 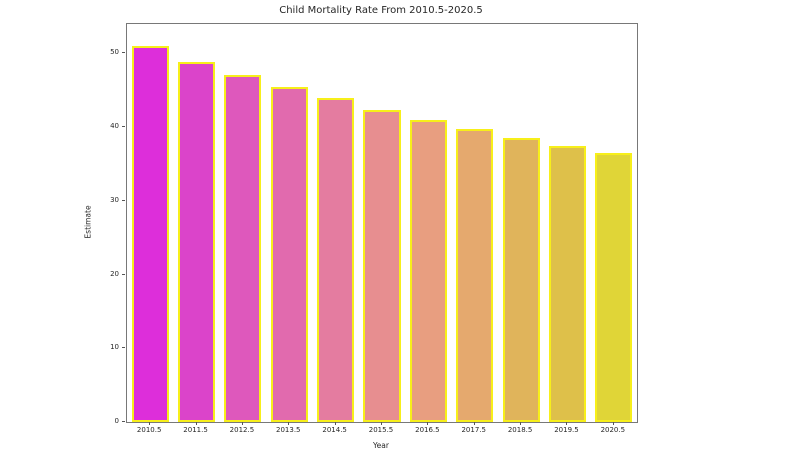 I want to click on y-tick-label: 50, so click(x=114, y=52).